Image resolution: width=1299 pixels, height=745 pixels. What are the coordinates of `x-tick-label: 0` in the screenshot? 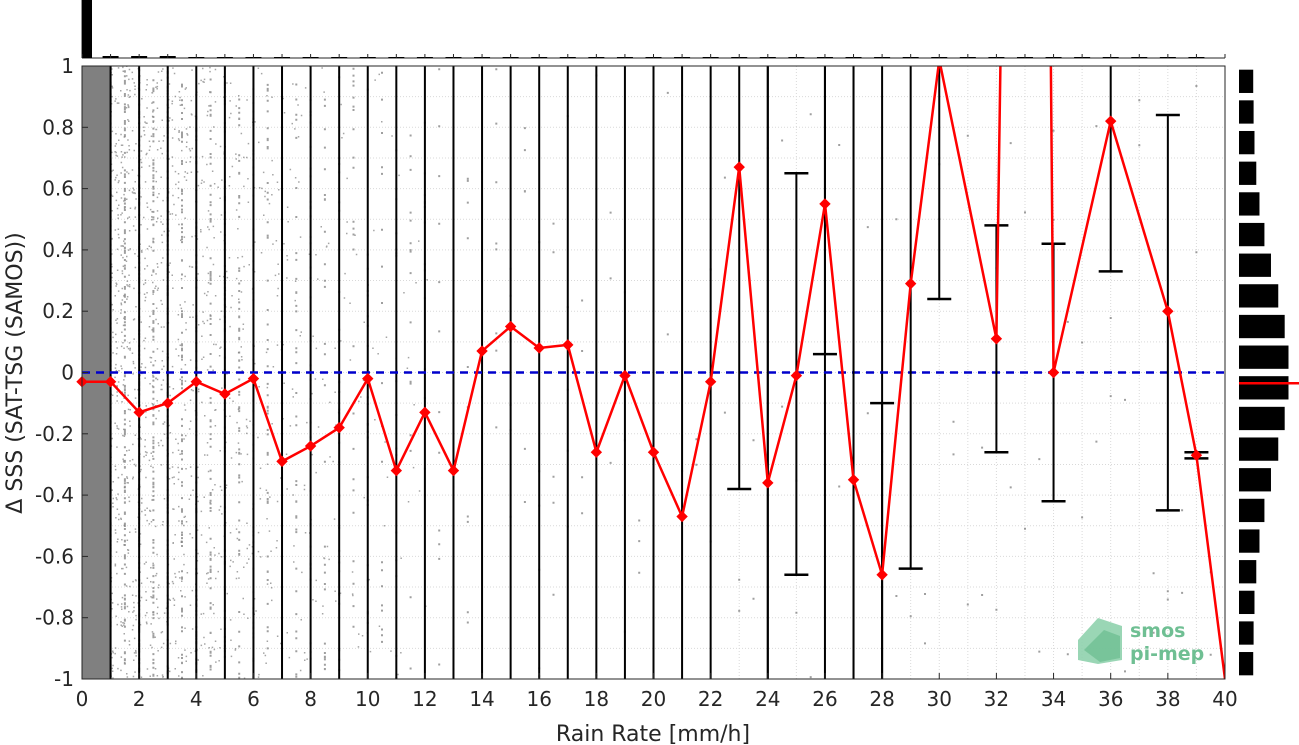 It's located at (82, 699).